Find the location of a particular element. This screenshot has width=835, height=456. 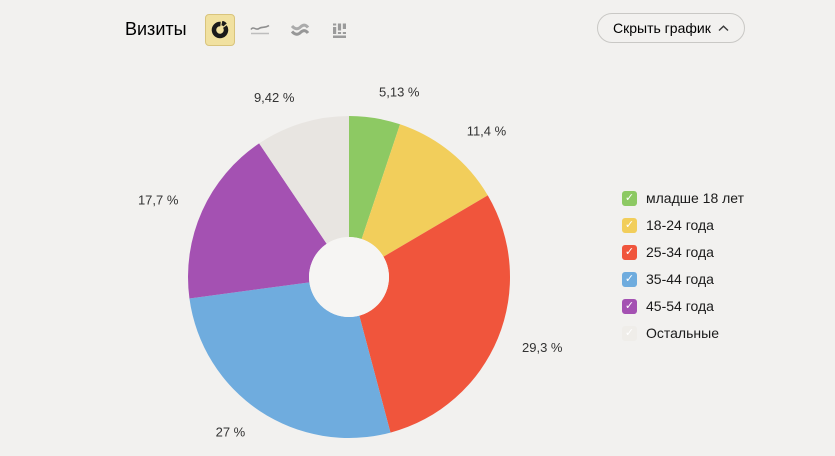

line-chart-icon is located at coordinates (260, 29).